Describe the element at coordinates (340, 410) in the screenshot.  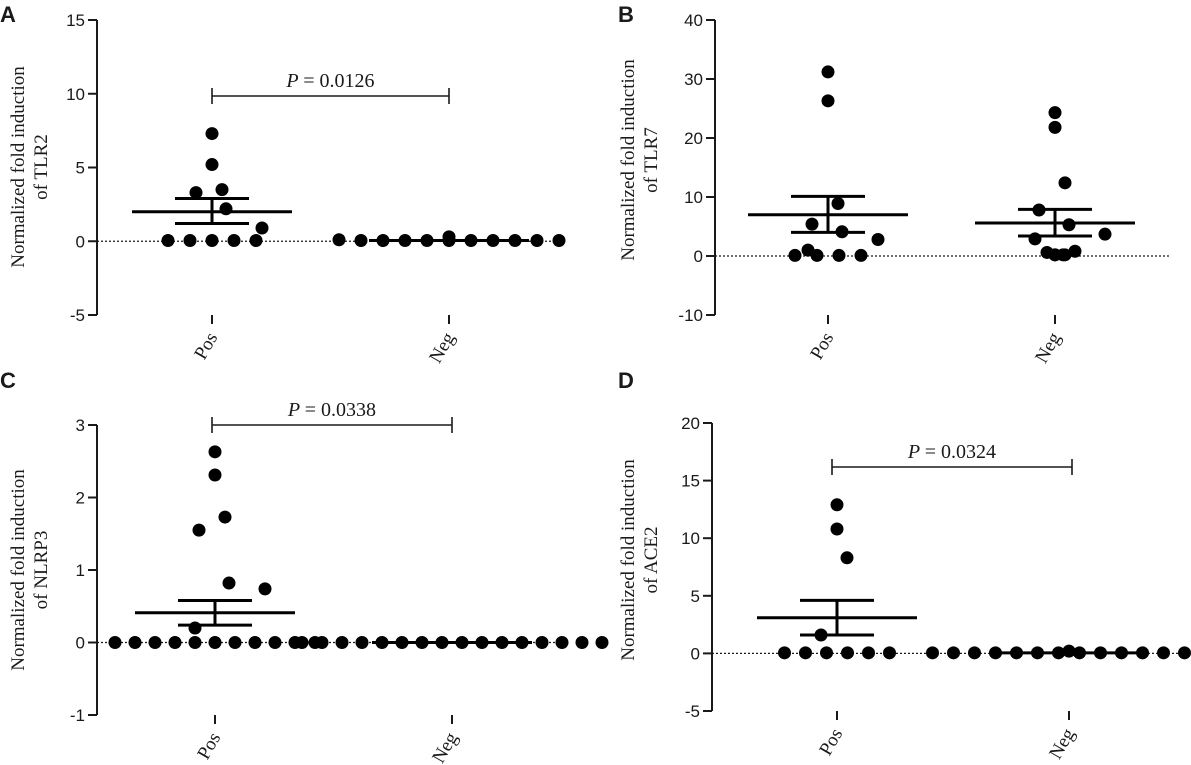
I see `p-value: = 0.0338` at that location.